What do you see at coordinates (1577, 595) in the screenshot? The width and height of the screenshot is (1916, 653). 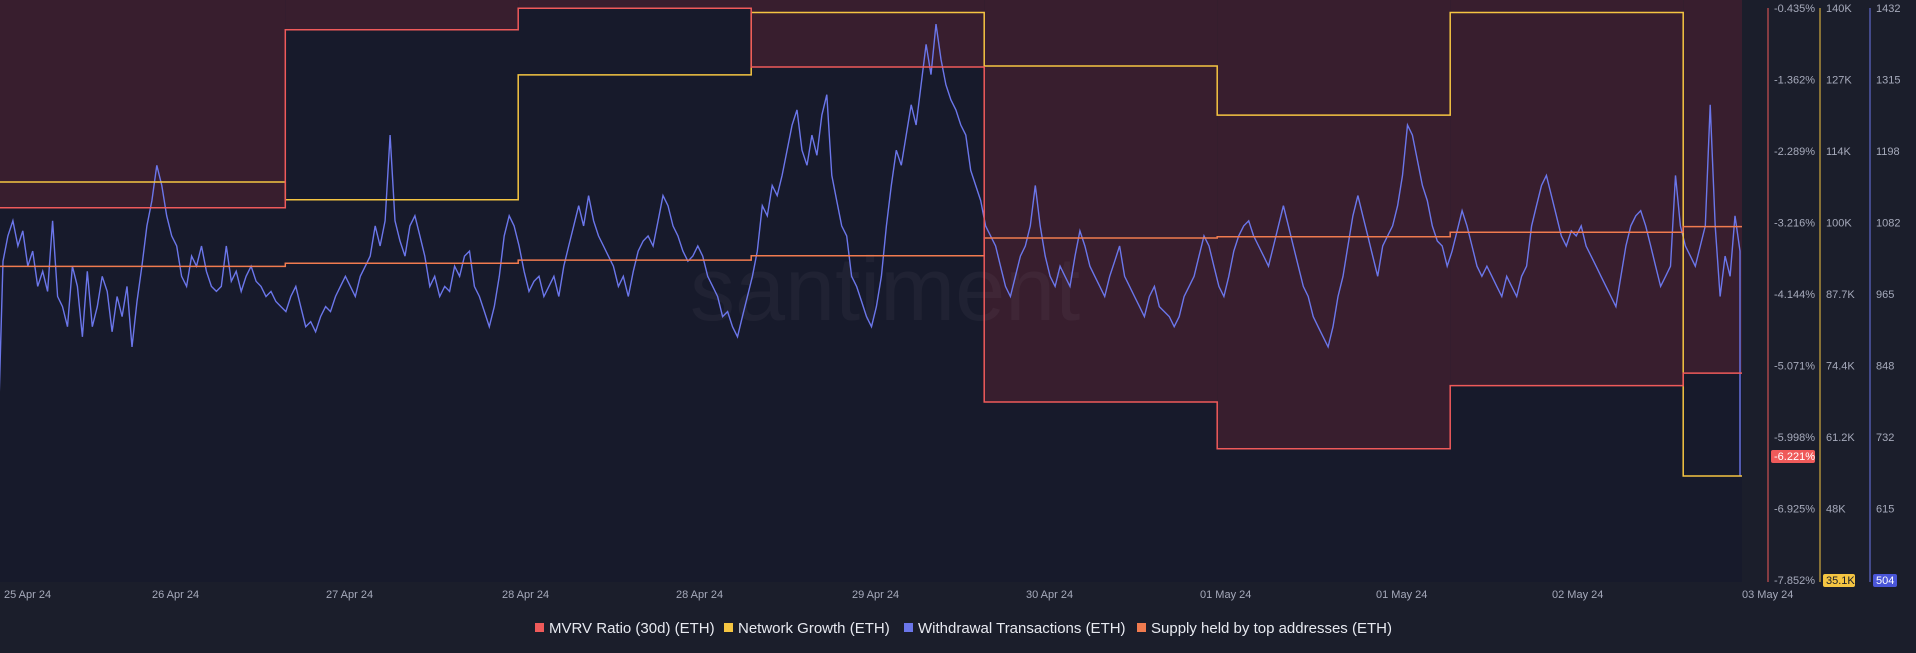 I see `x-tick-label: 02 May 24` at bounding box center [1577, 595].